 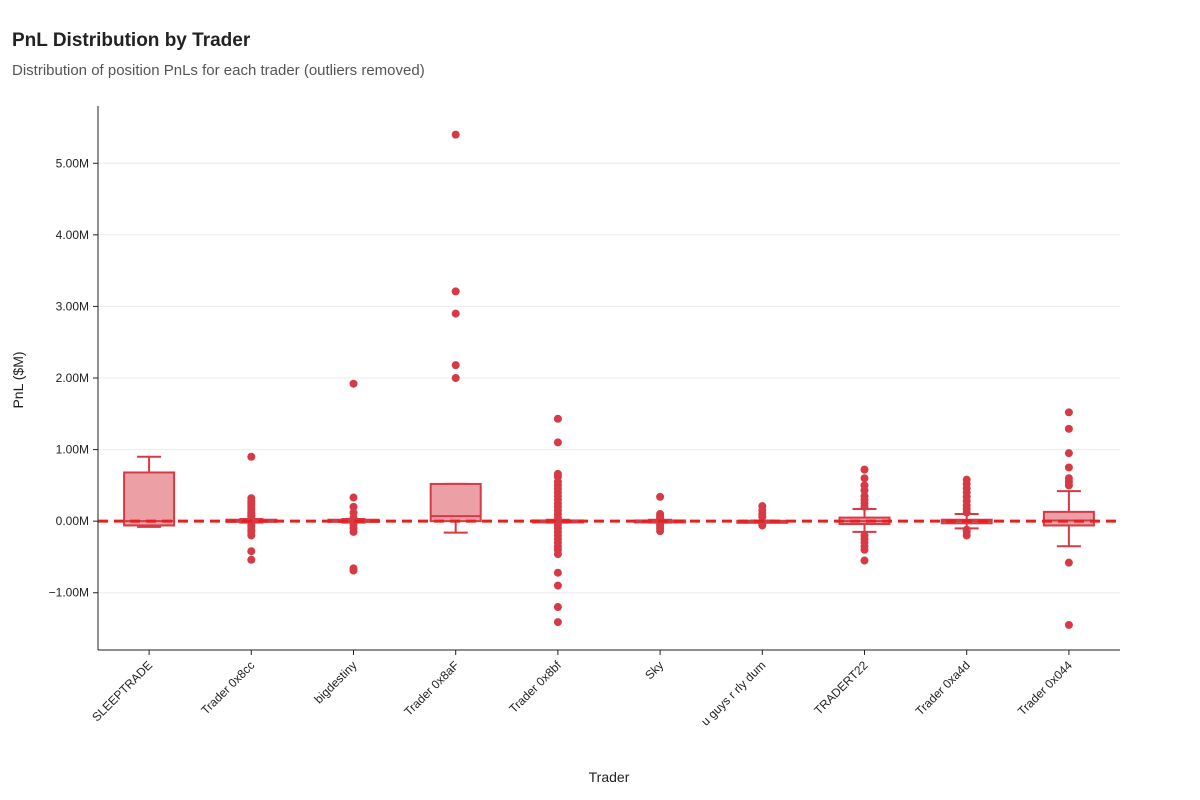 I want to click on x-tick-label: Trader 0x8bf, so click(x=535, y=687).